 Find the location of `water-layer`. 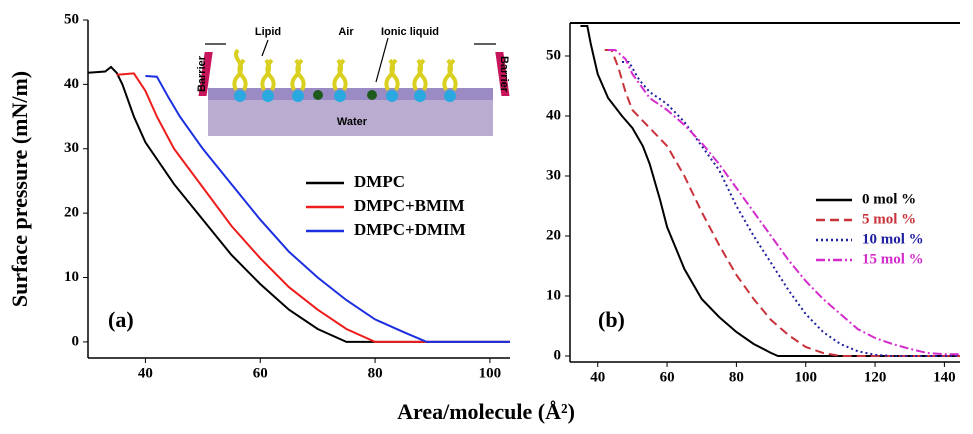

water-layer is located at coordinates (350, 116).